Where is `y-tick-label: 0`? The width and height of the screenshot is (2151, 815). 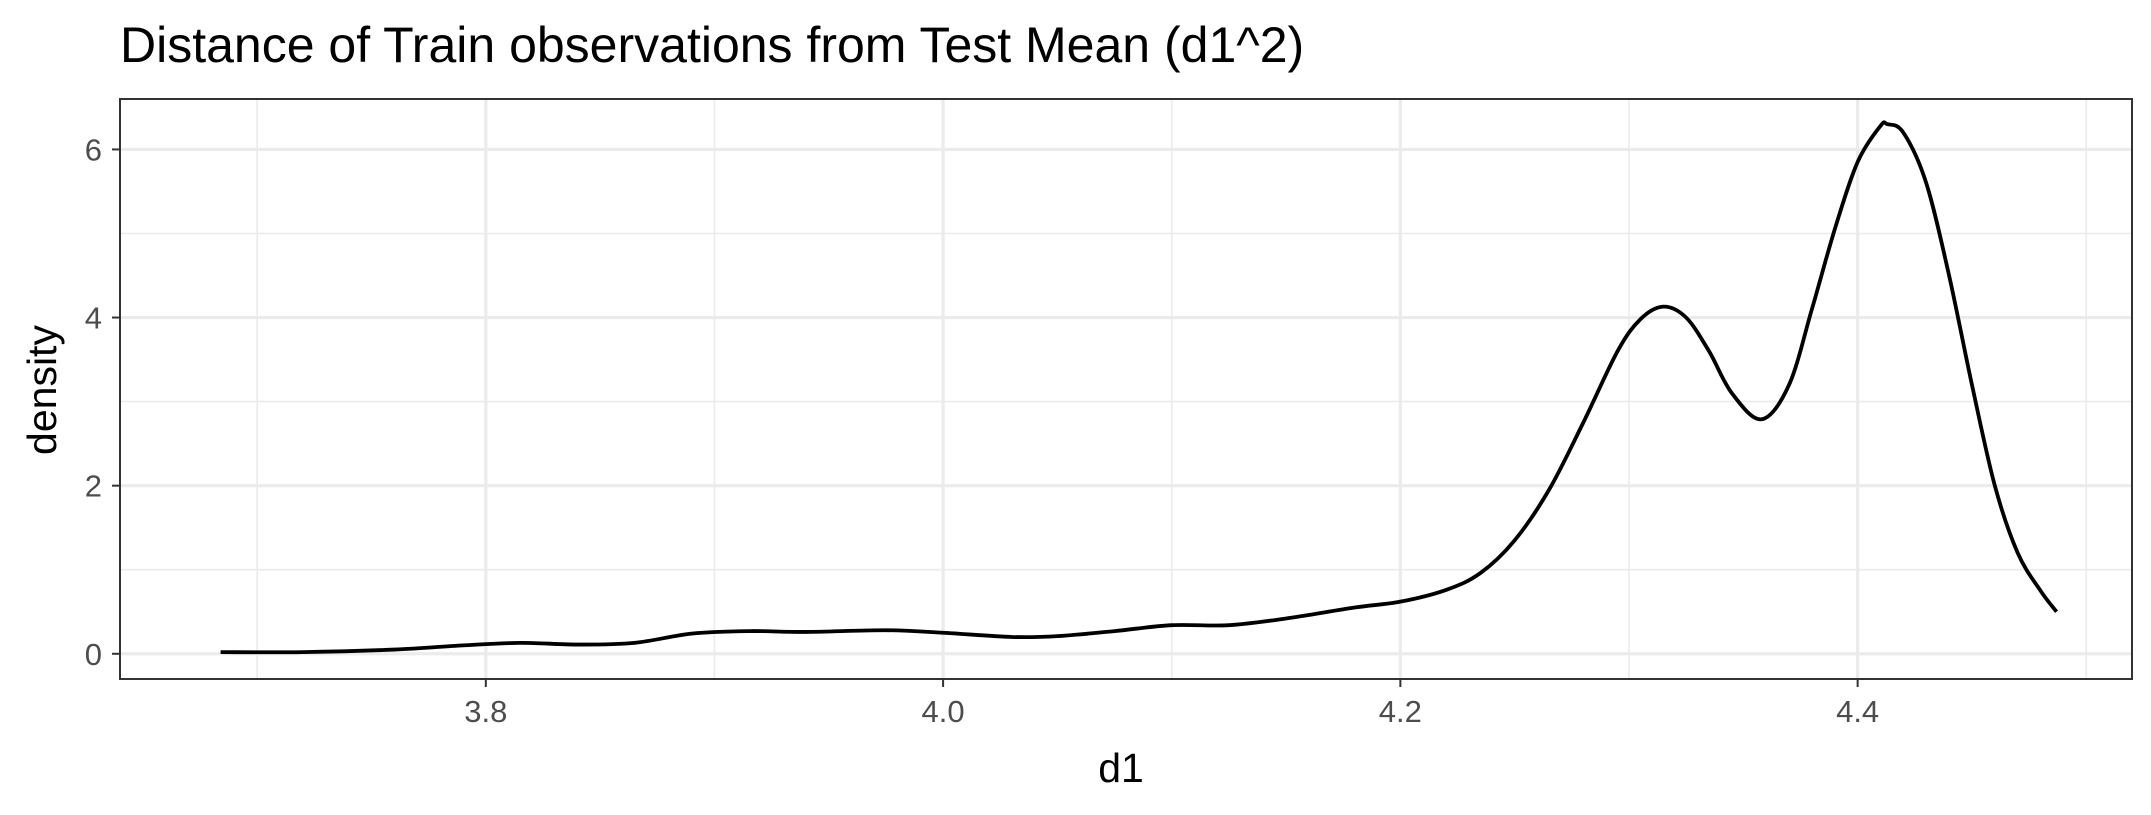 y-tick-label: 0 is located at coordinates (93, 654).